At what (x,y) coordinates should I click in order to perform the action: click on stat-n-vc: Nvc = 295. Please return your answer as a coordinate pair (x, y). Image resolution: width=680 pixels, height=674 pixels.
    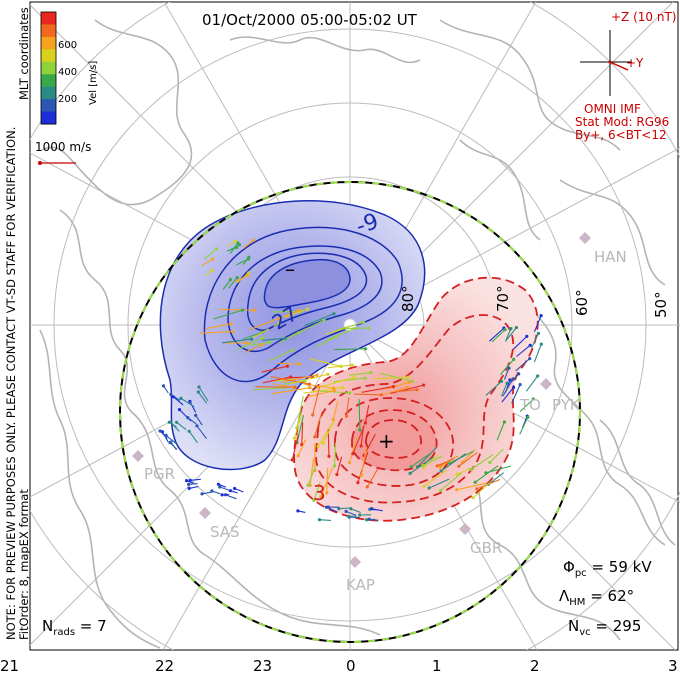
    Looking at the image, I should click on (604, 627).